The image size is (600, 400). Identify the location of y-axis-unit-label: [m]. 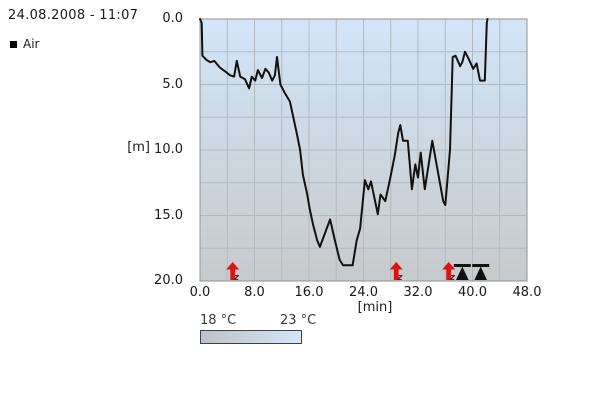
(138, 147).